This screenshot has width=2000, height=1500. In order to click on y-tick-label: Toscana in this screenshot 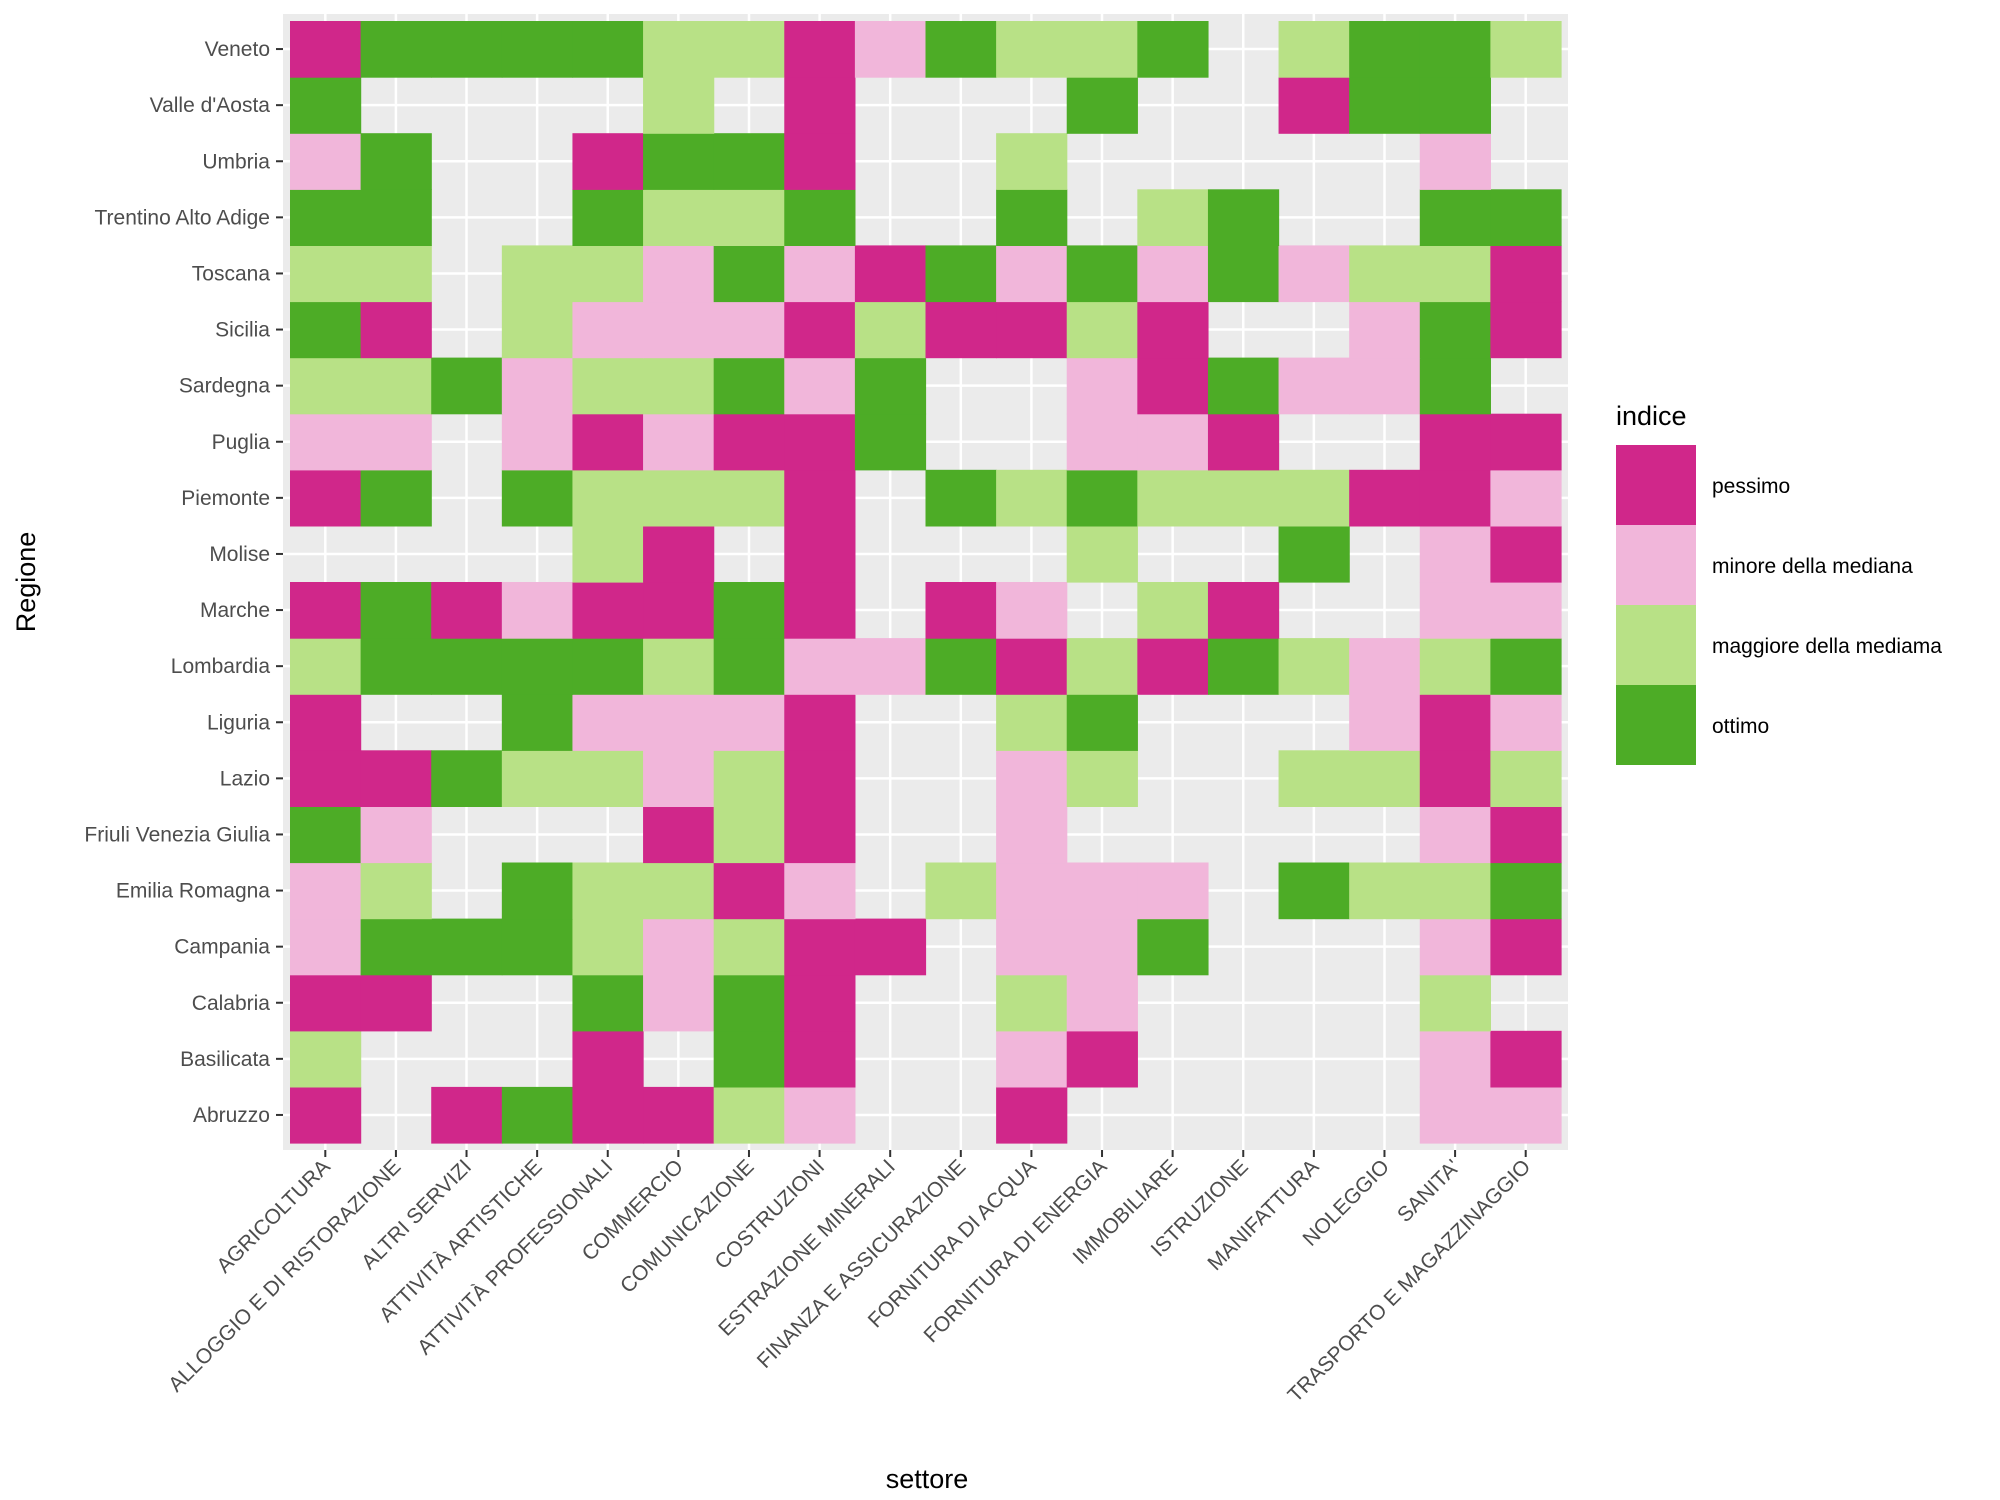, I will do `click(231, 273)`.